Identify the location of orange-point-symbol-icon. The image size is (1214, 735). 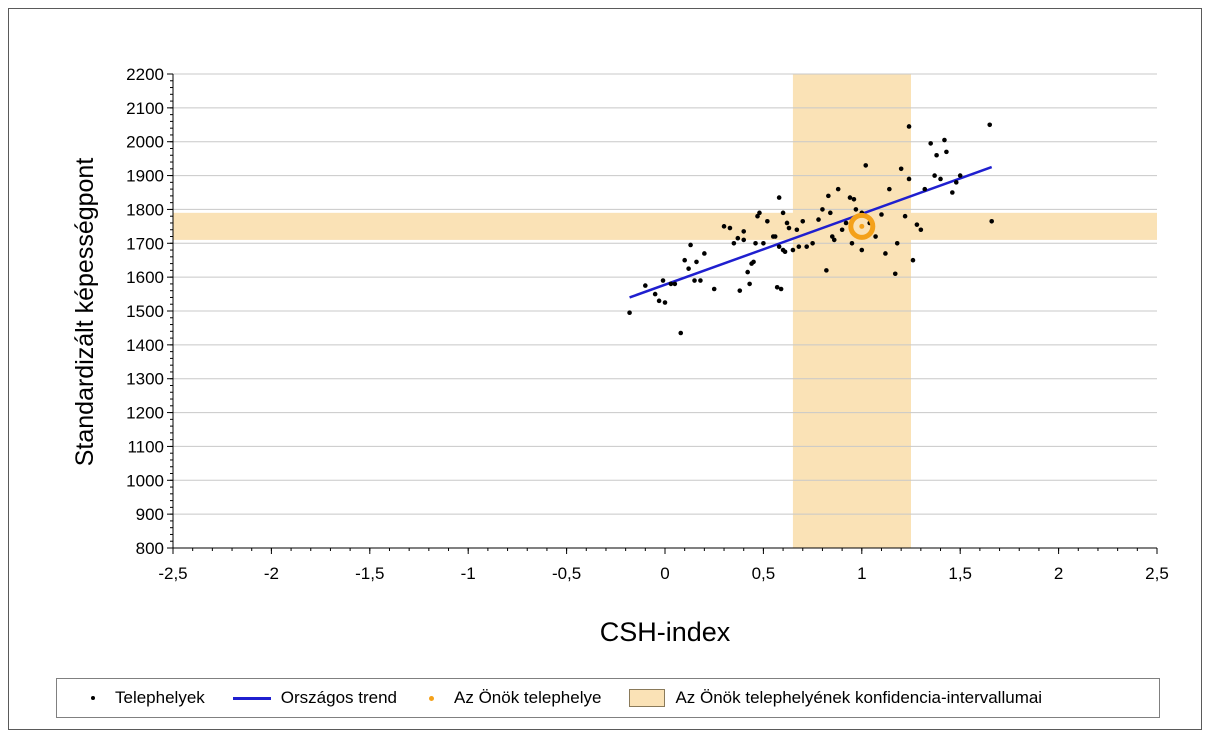
(432, 698).